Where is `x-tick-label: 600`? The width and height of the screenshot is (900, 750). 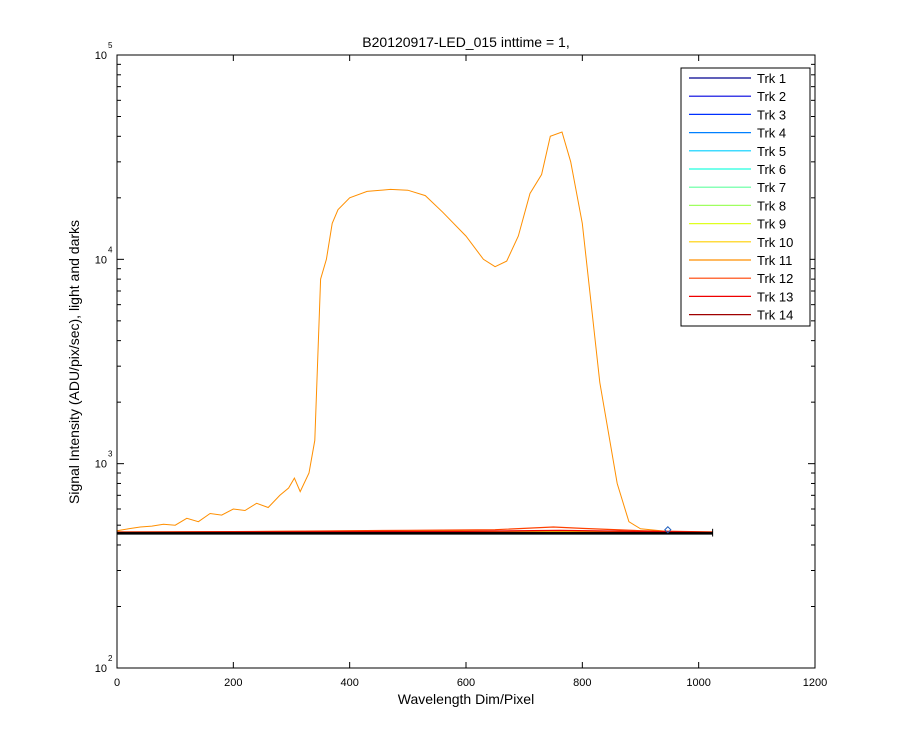 x-tick-label: 600 is located at coordinates (466, 683).